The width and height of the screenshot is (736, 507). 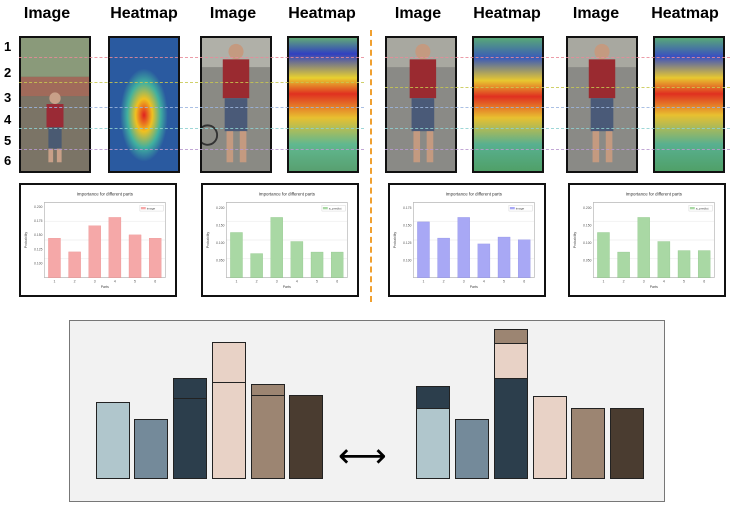 I want to click on header-heatmap-4: Heatmap, so click(x=685, y=13).